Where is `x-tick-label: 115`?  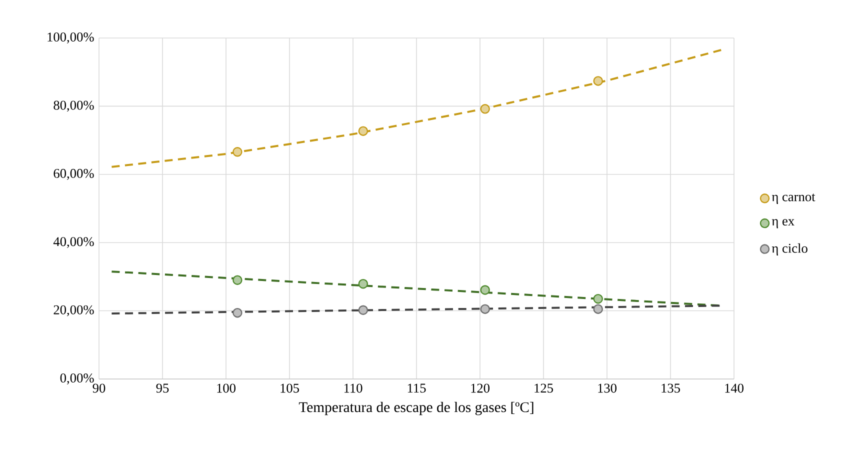
x-tick-label: 115 is located at coordinates (417, 388).